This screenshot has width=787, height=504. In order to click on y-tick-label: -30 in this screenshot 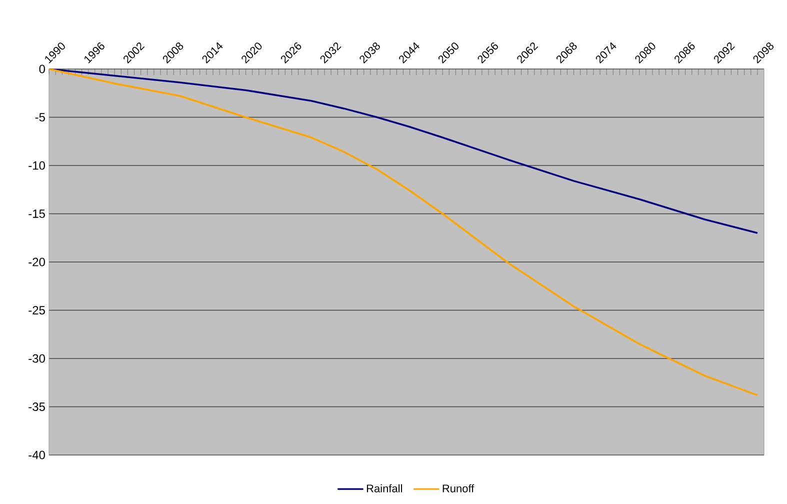, I will do `click(37, 358)`.